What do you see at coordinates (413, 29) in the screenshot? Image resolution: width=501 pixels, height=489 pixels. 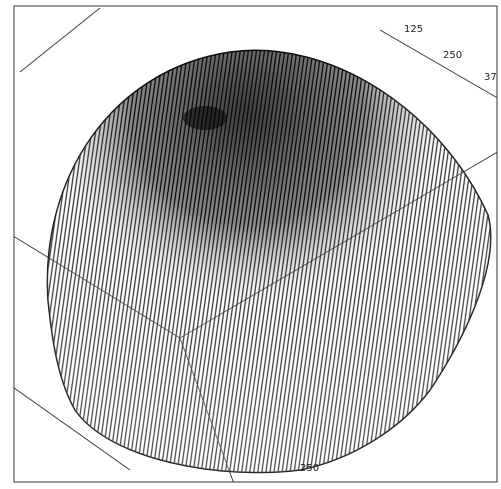 I see `tick-label: 125` at bounding box center [413, 29].